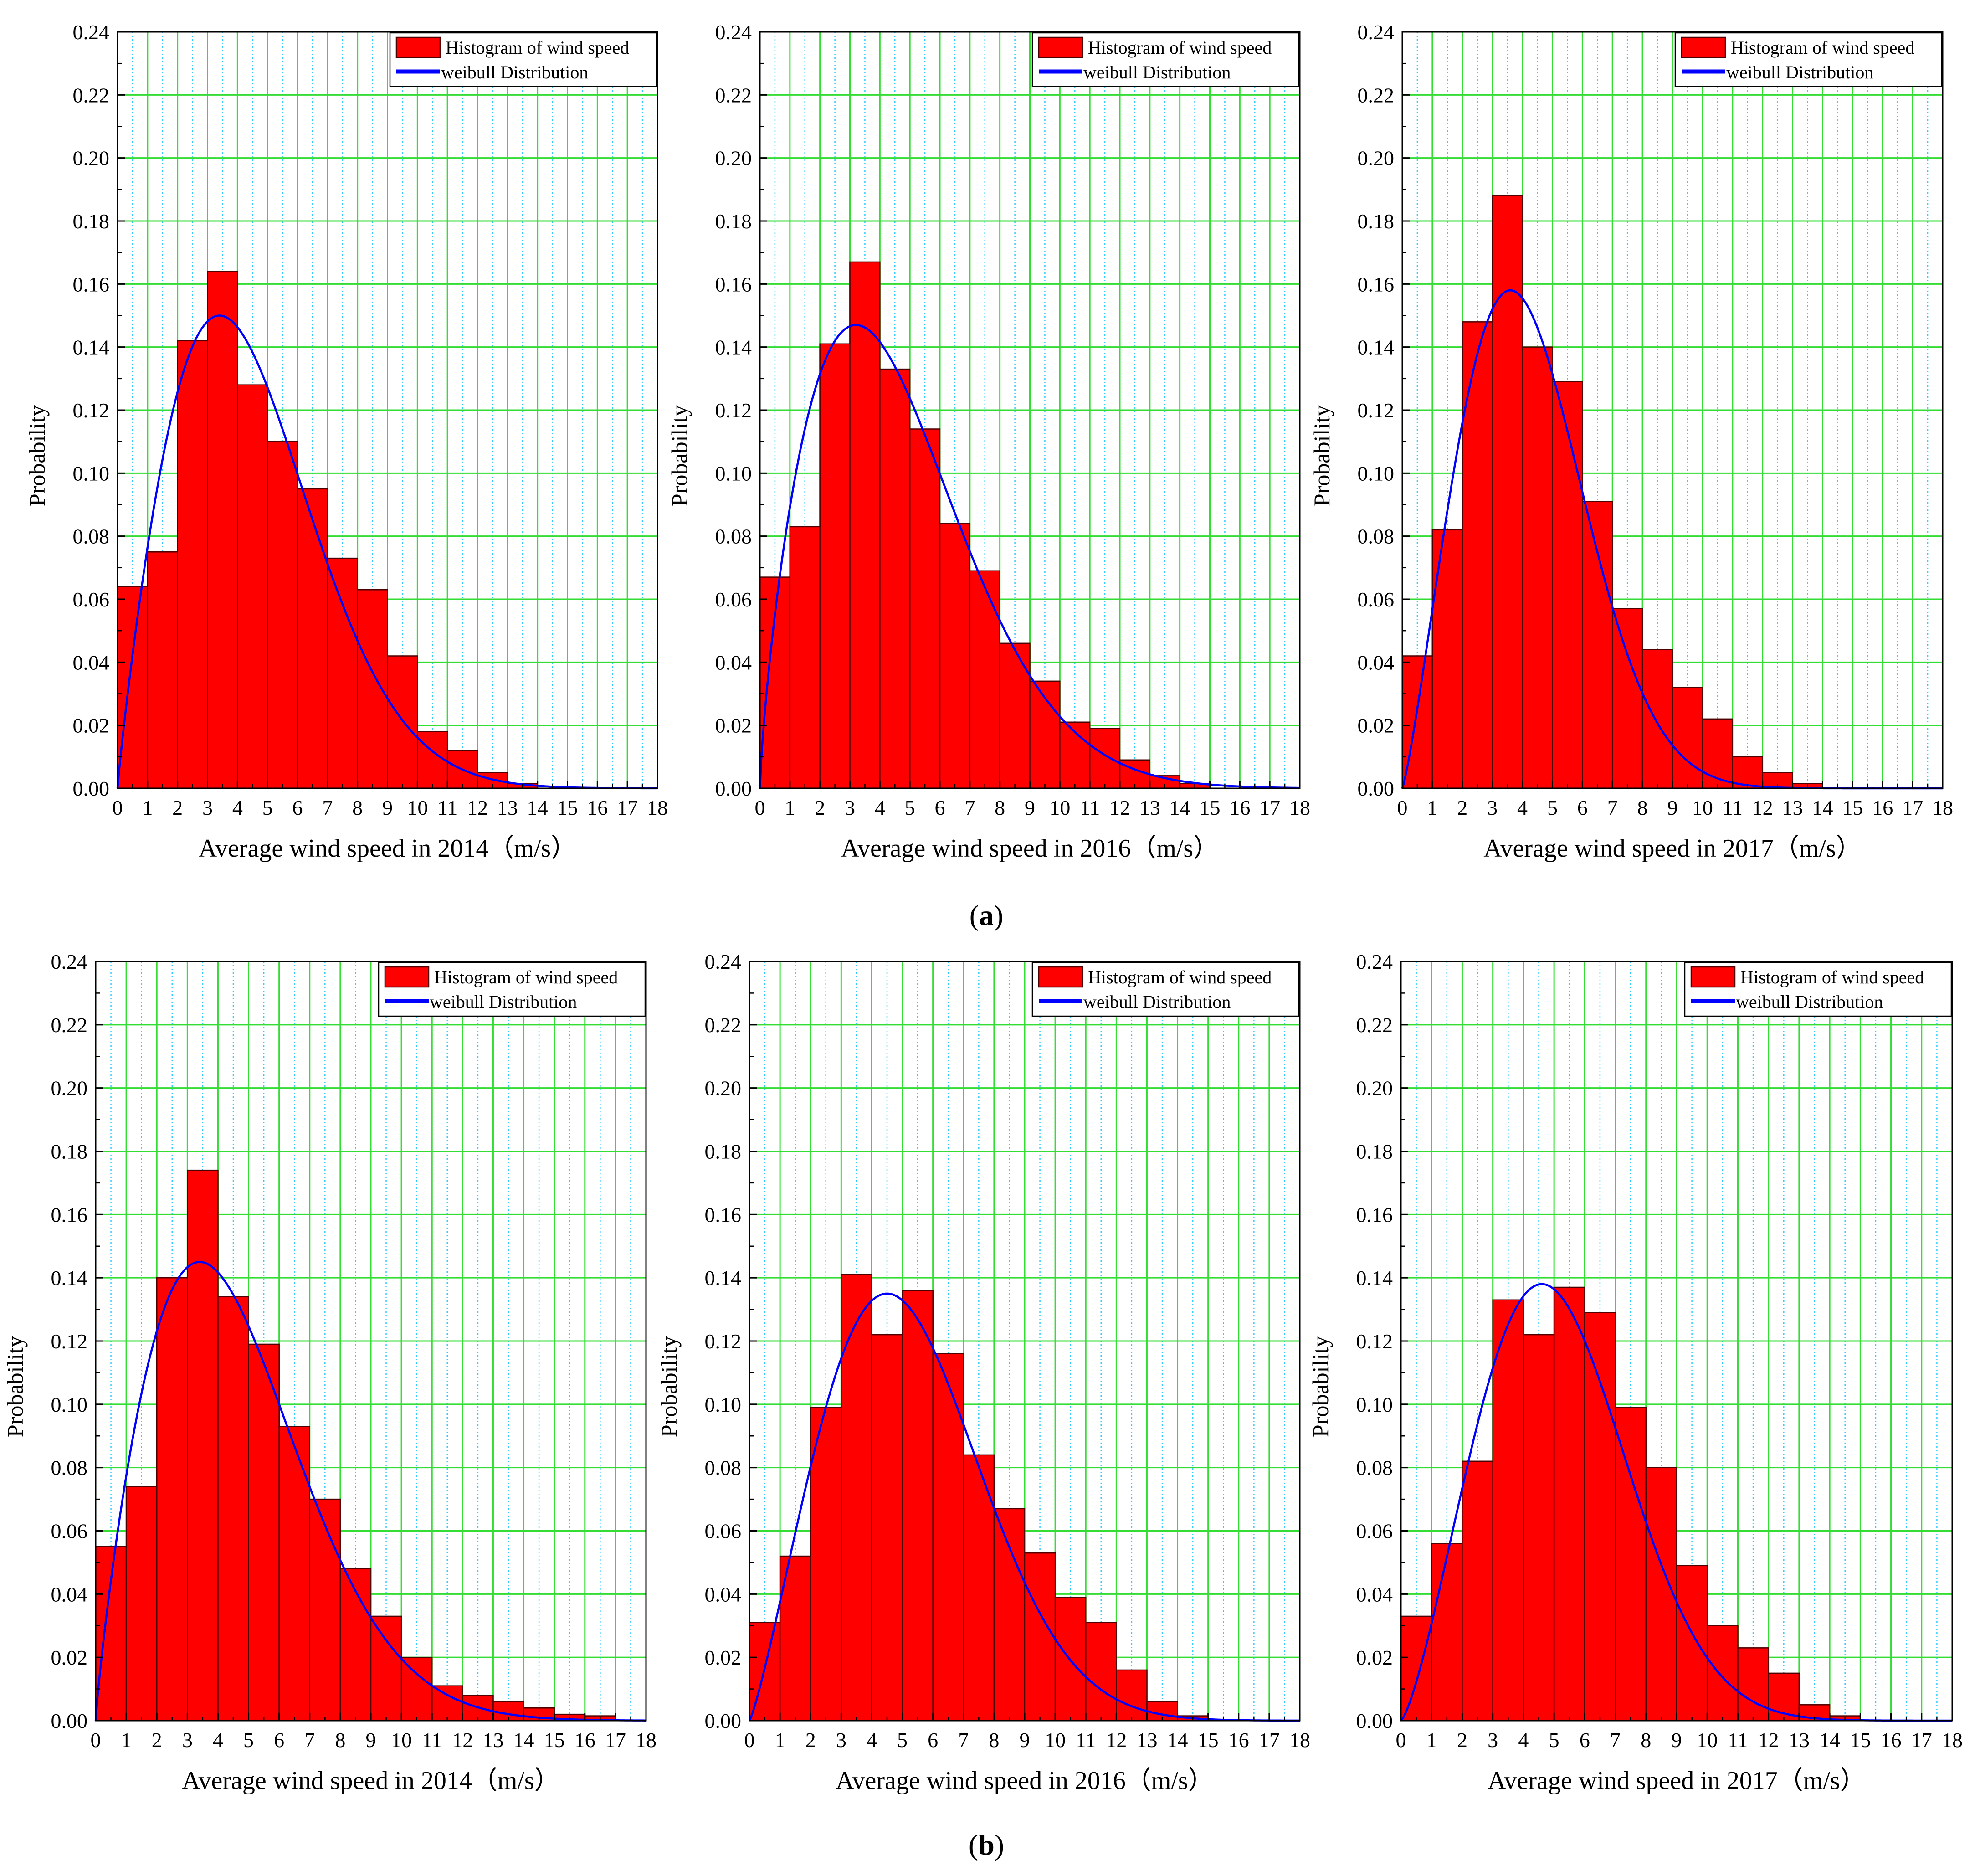 This screenshot has height=1876, width=1980. I want to click on x-tick-label: 11, so click(1738, 1740).